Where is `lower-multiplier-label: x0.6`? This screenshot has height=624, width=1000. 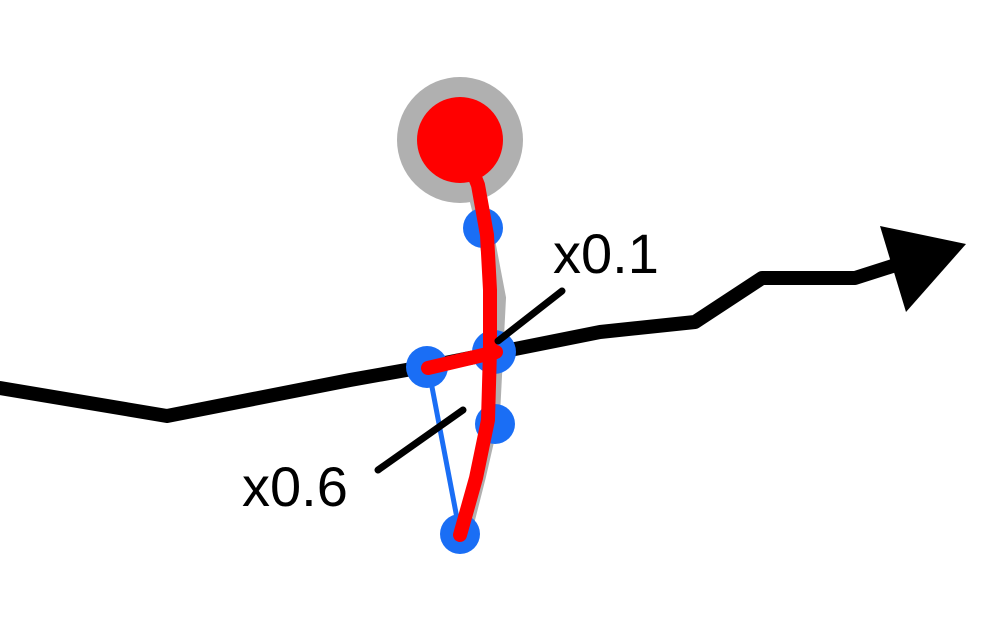
lower-multiplier-label: x0.6 is located at coordinates (295, 486).